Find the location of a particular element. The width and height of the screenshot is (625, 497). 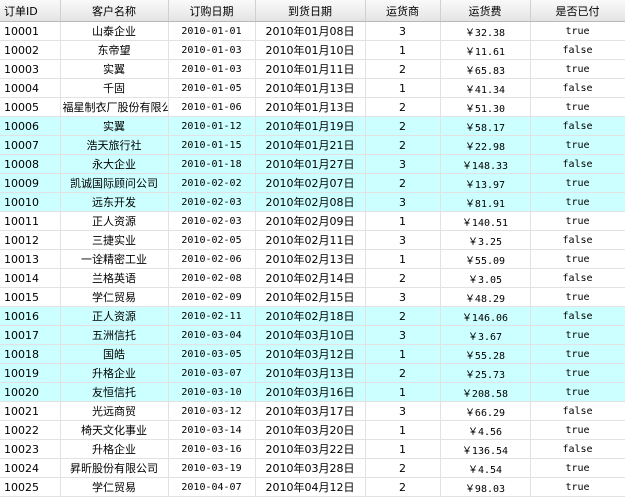

table-row: 10006 实翼 2010-01-12 2010年01月19日 2 ￥58.17 false is located at coordinates (312, 126).